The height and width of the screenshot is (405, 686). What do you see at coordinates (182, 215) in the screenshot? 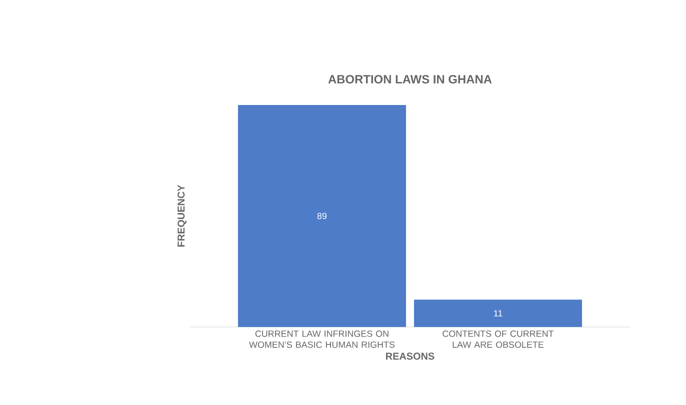
I see `y-axis-title: FREQUENCY` at bounding box center [182, 215].